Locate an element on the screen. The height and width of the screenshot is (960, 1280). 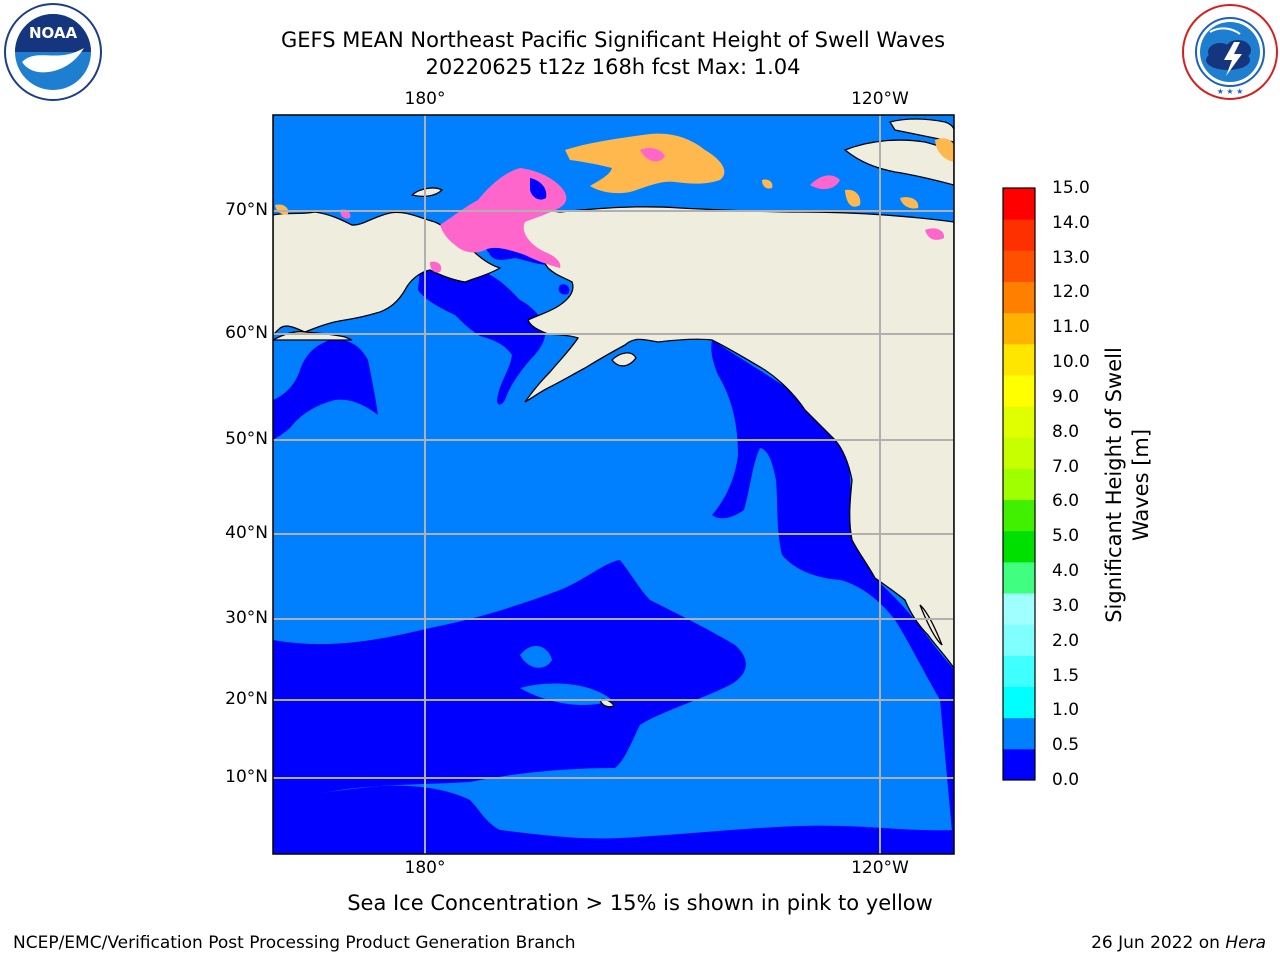
nws-logo: ★ ★ ★ is located at coordinates (1230, 52).